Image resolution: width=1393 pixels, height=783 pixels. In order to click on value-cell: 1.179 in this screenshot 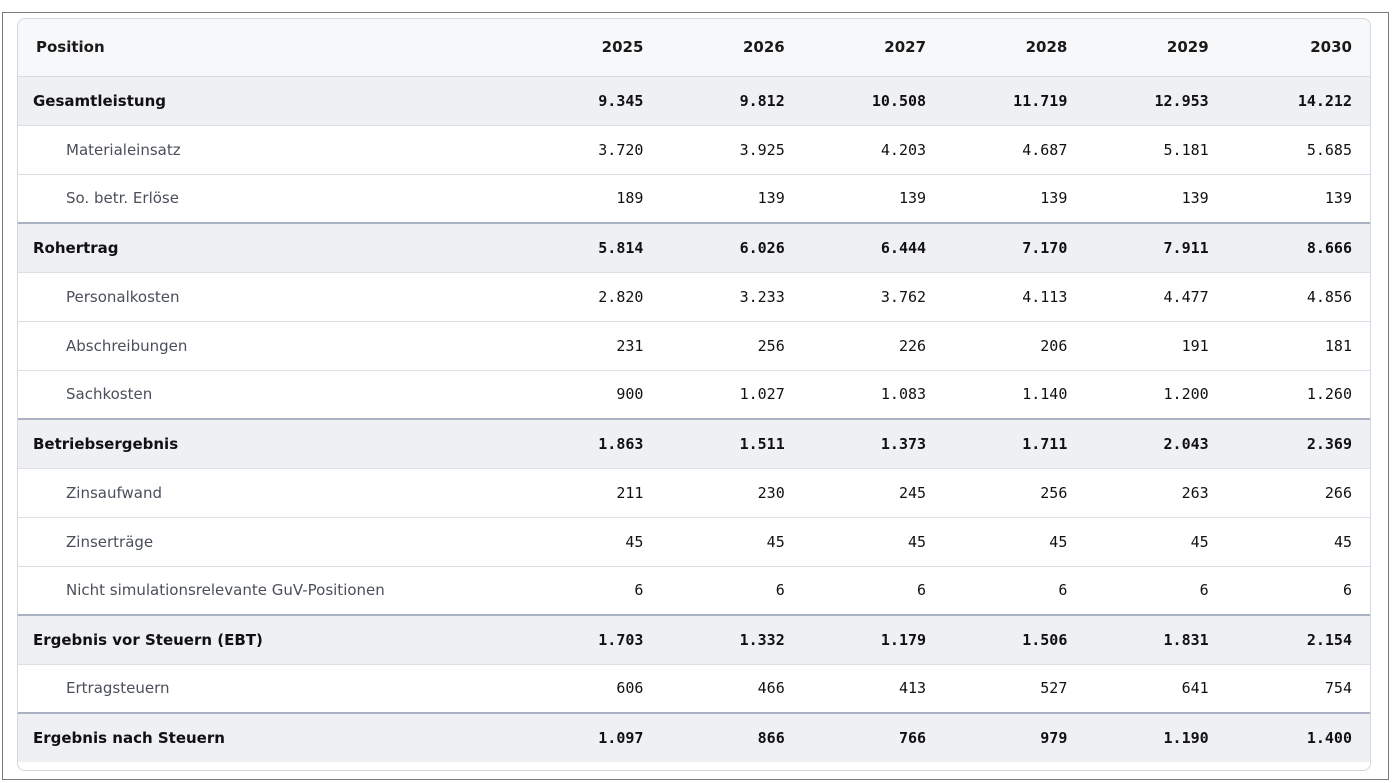, I will do `click(873, 639)`.